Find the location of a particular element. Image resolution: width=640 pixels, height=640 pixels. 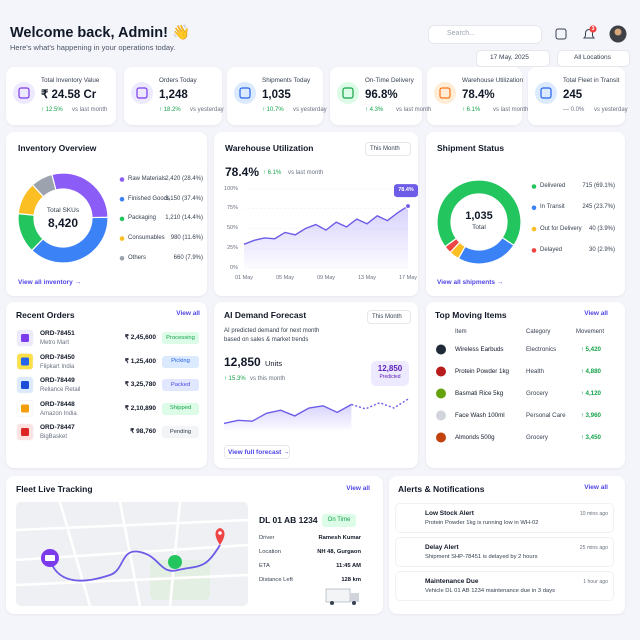

kpi-change: ↑ 6.1% is located at coordinates (471, 110).